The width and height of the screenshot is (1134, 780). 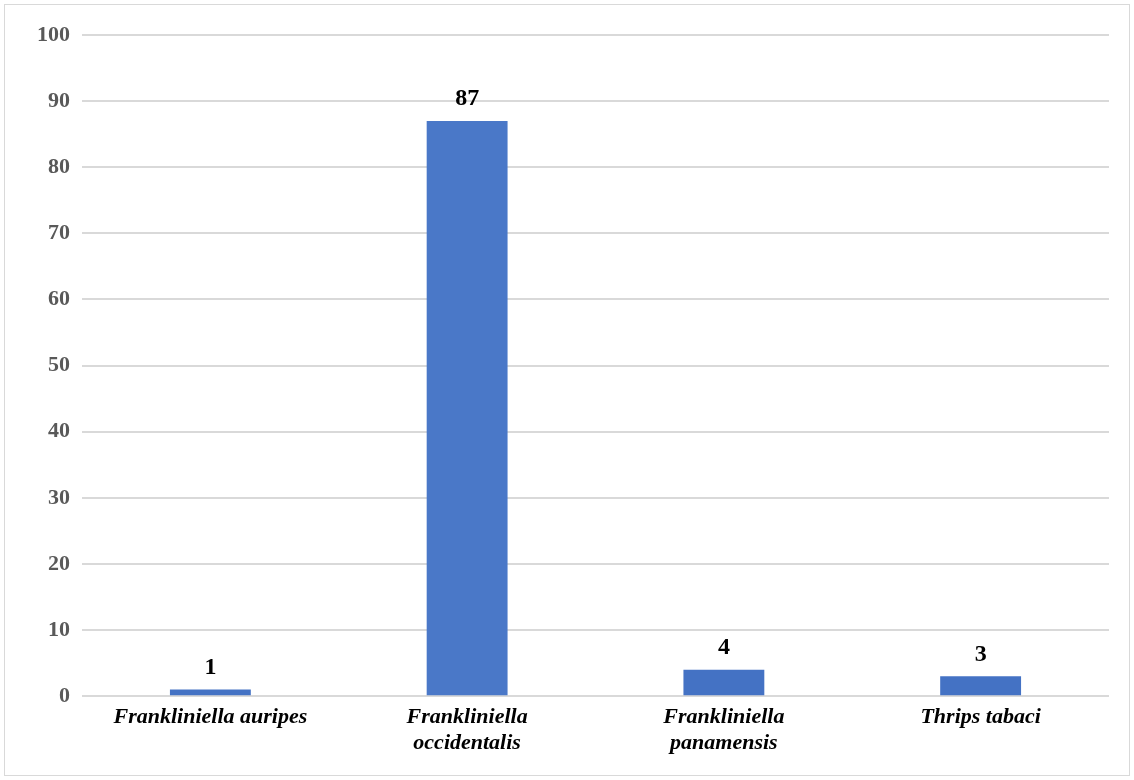 I want to click on x-tick-label: Frankliniella occidentalis, so click(x=466, y=729).